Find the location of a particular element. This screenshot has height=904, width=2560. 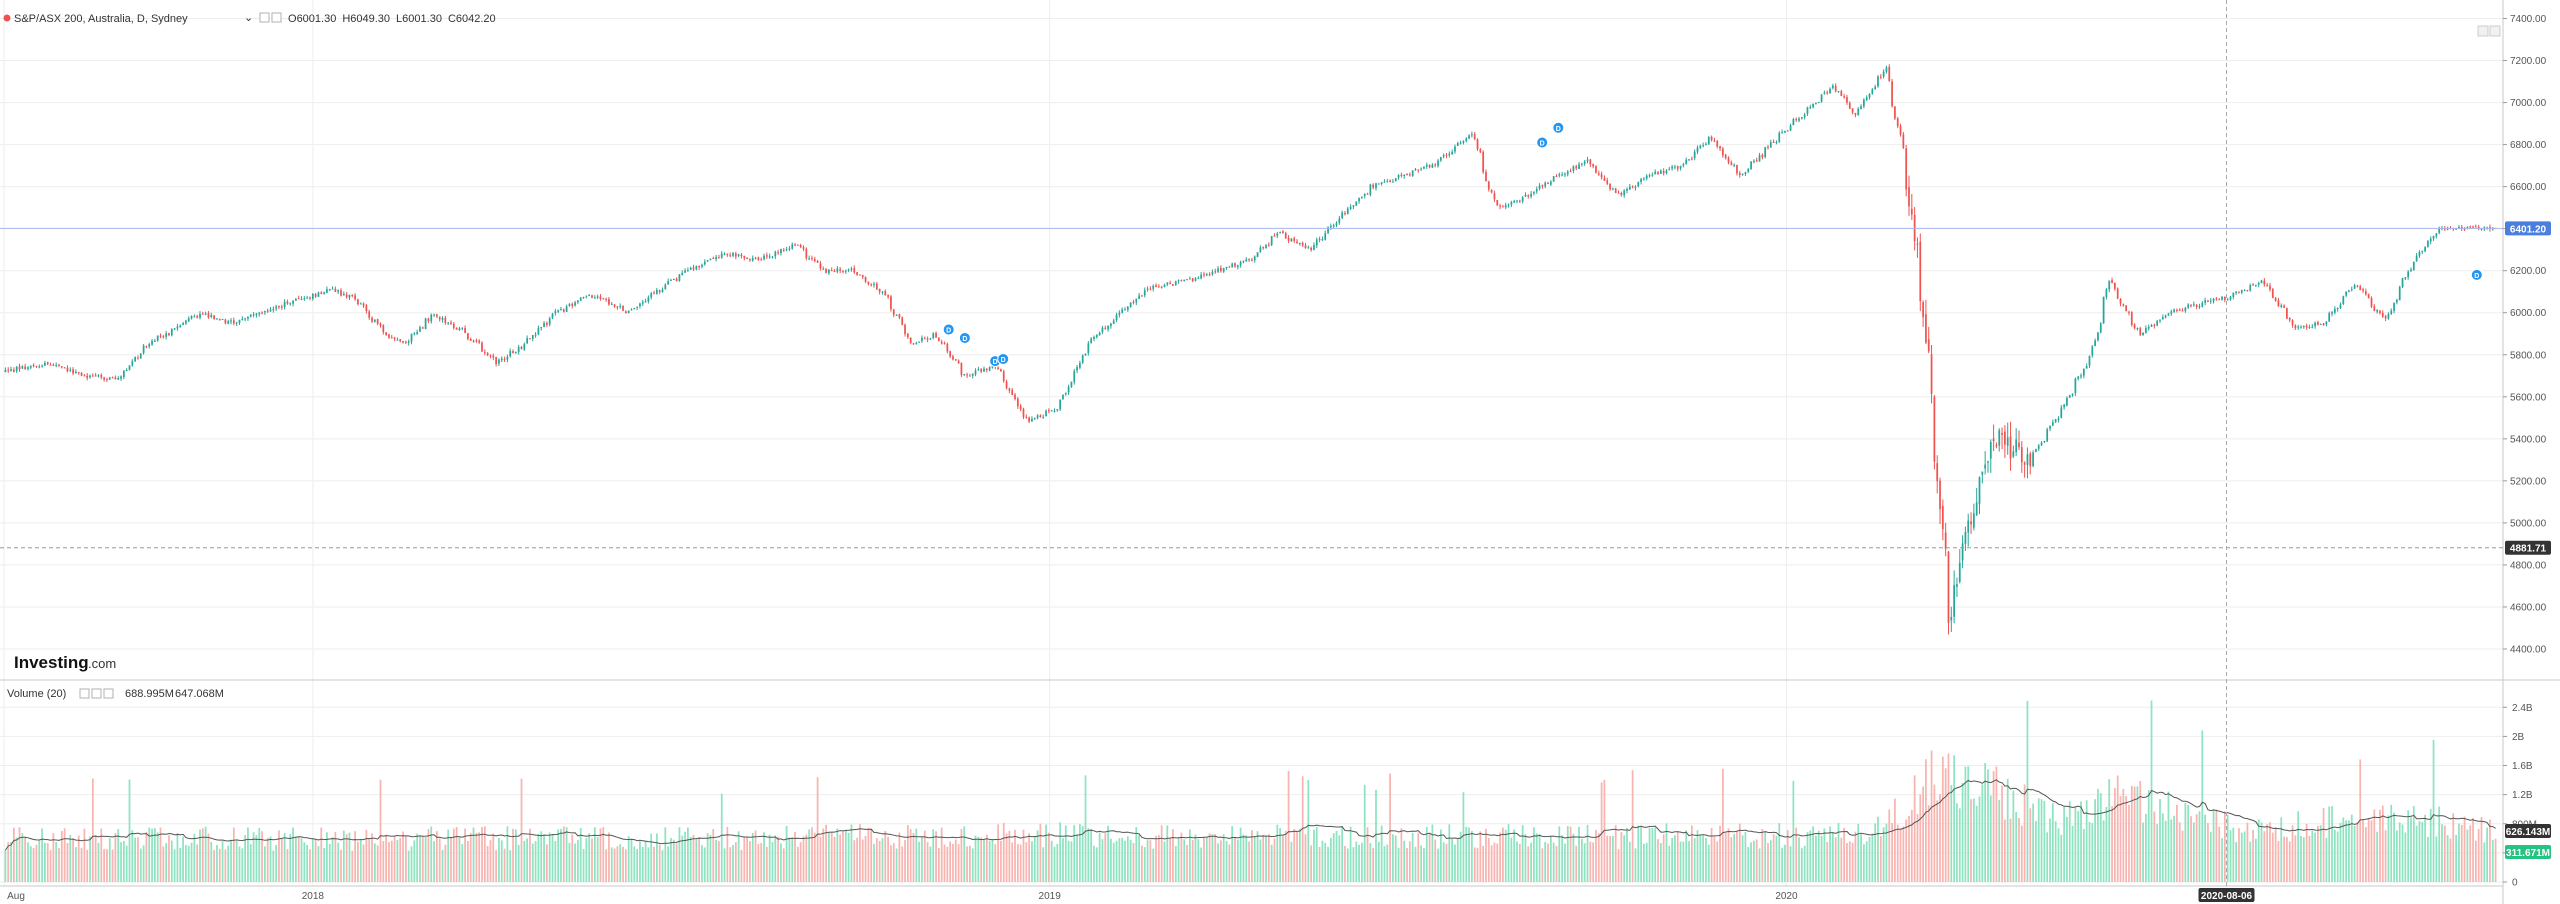

scale-buttons is located at coordinates (2489, 31).